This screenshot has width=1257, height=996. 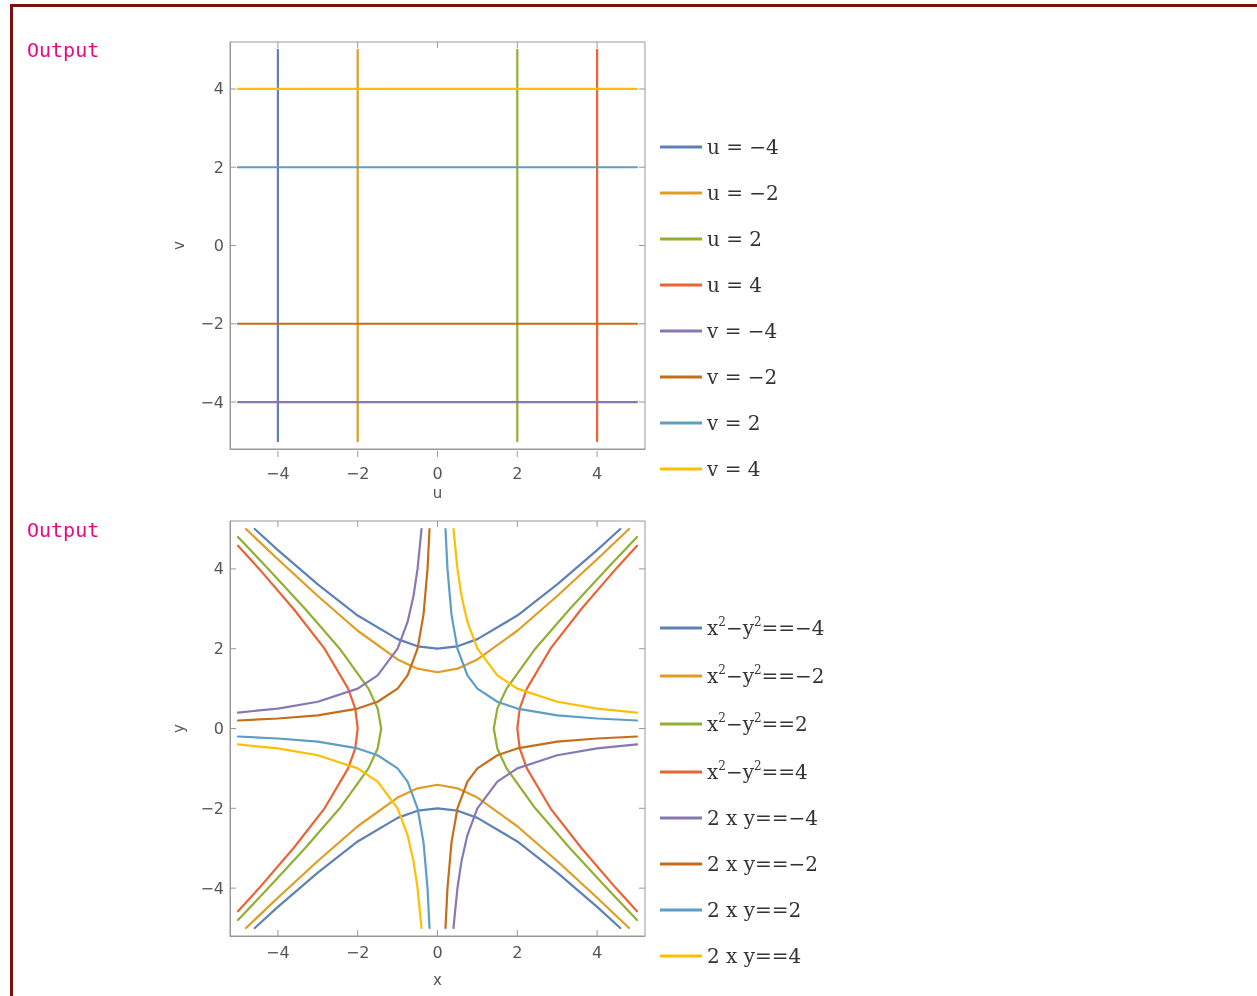 What do you see at coordinates (735, 239) in the screenshot?
I see `legend-label: u = 2` at bounding box center [735, 239].